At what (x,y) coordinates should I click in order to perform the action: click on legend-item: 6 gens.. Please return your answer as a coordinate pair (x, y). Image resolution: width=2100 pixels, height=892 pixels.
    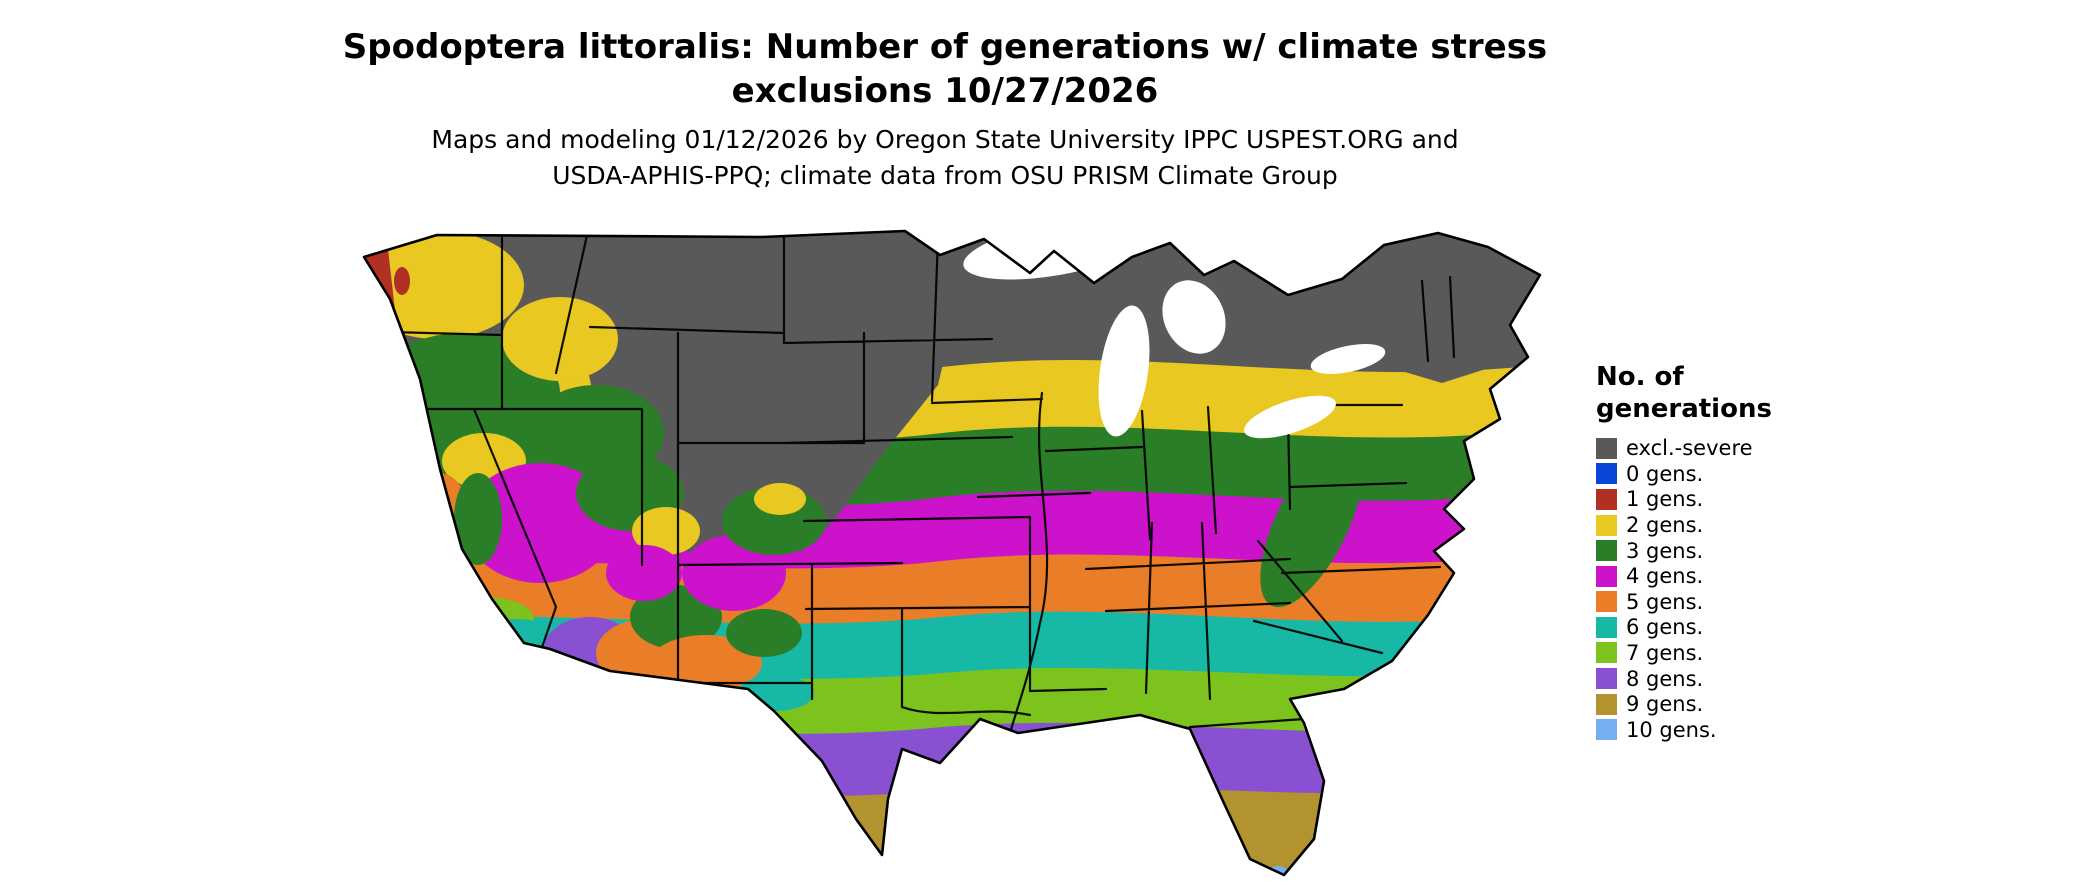
    Looking at the image, I should click on (1721, 628).